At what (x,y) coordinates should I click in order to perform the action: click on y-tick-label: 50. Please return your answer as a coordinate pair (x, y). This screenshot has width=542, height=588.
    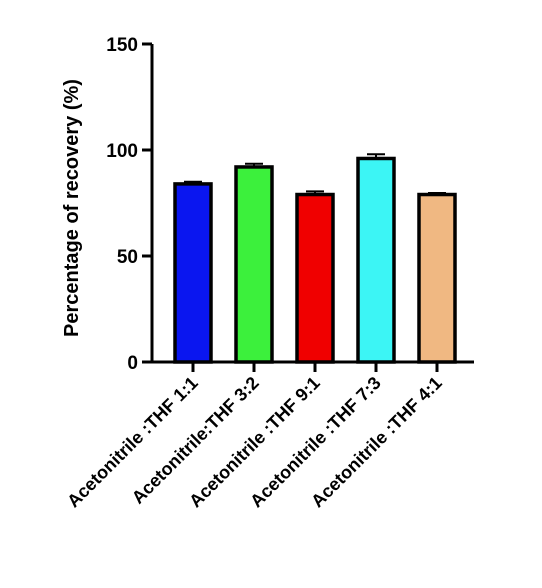
    Looking at the image, I should click on (127, 257).